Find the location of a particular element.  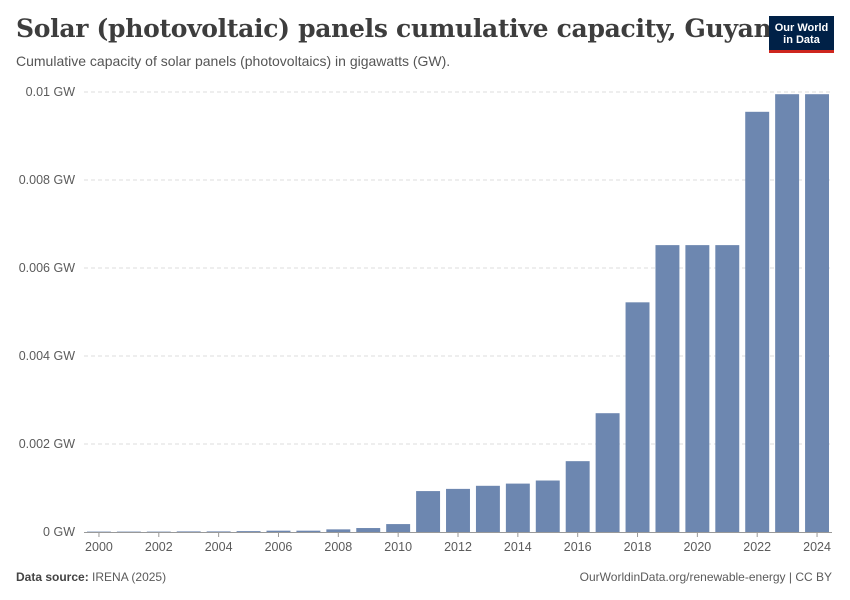

y-tick-label: 0.01 GW is located at coordinates (51, 92).